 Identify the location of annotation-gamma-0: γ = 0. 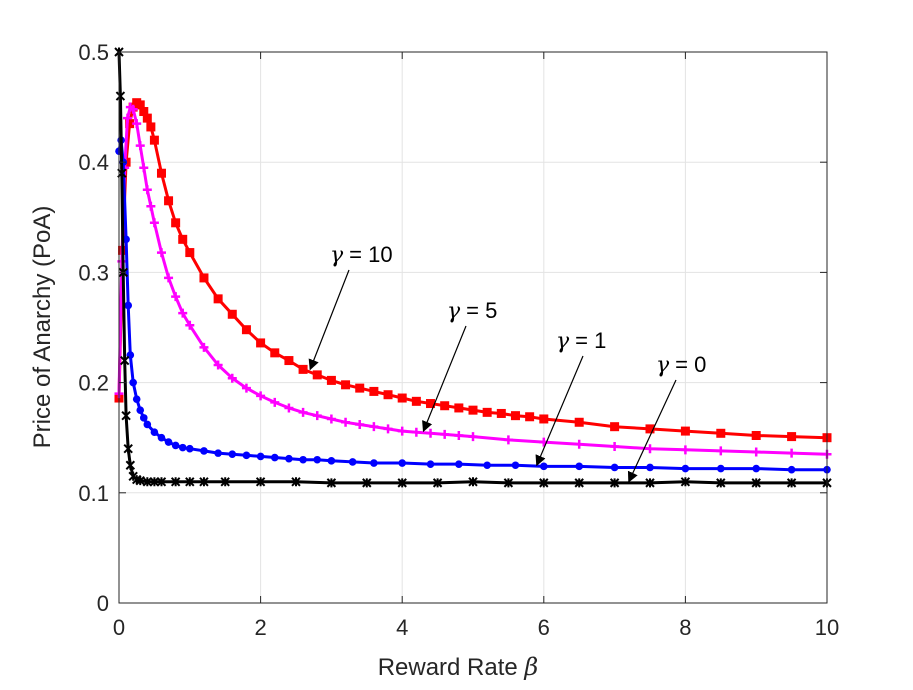
(666, 417).